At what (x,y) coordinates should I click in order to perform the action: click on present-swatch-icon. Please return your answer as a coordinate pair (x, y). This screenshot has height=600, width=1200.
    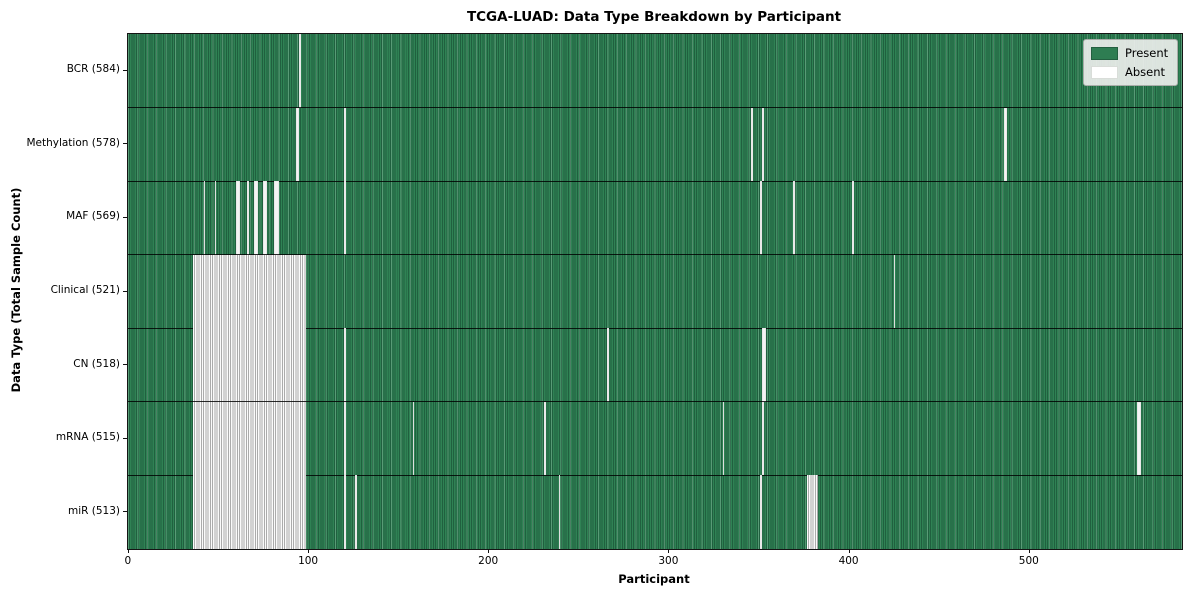
    Looking at the image, I should click on (1104, 53).